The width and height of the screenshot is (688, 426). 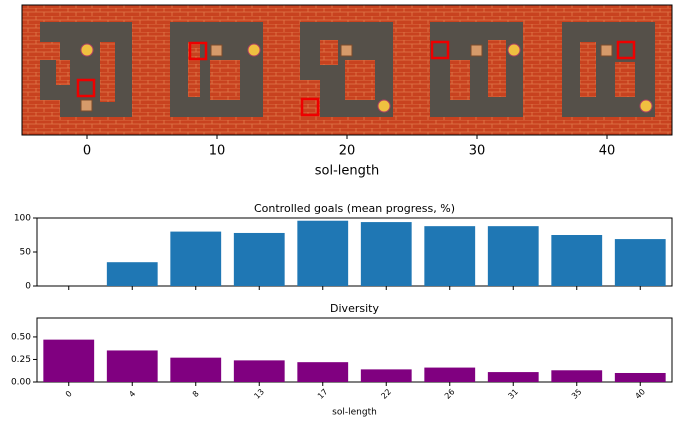 What do you see at coordinates (477, 151) in the screenshot?
I see `x-tick-label: 30` at bounding box center [477, 151].